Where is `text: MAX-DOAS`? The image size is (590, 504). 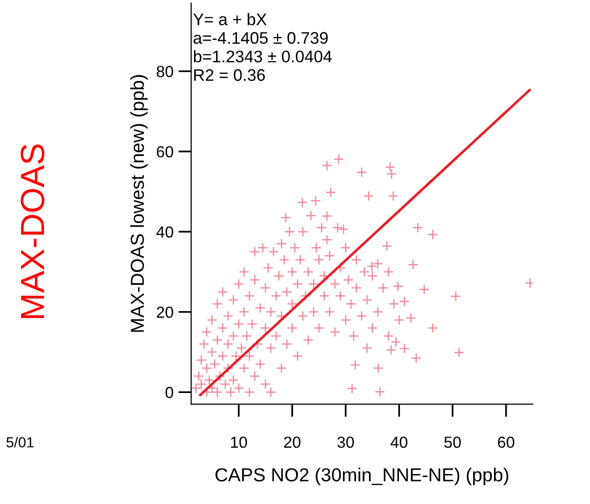 text: MAX-DOAS is located at coordinates (32, 231).